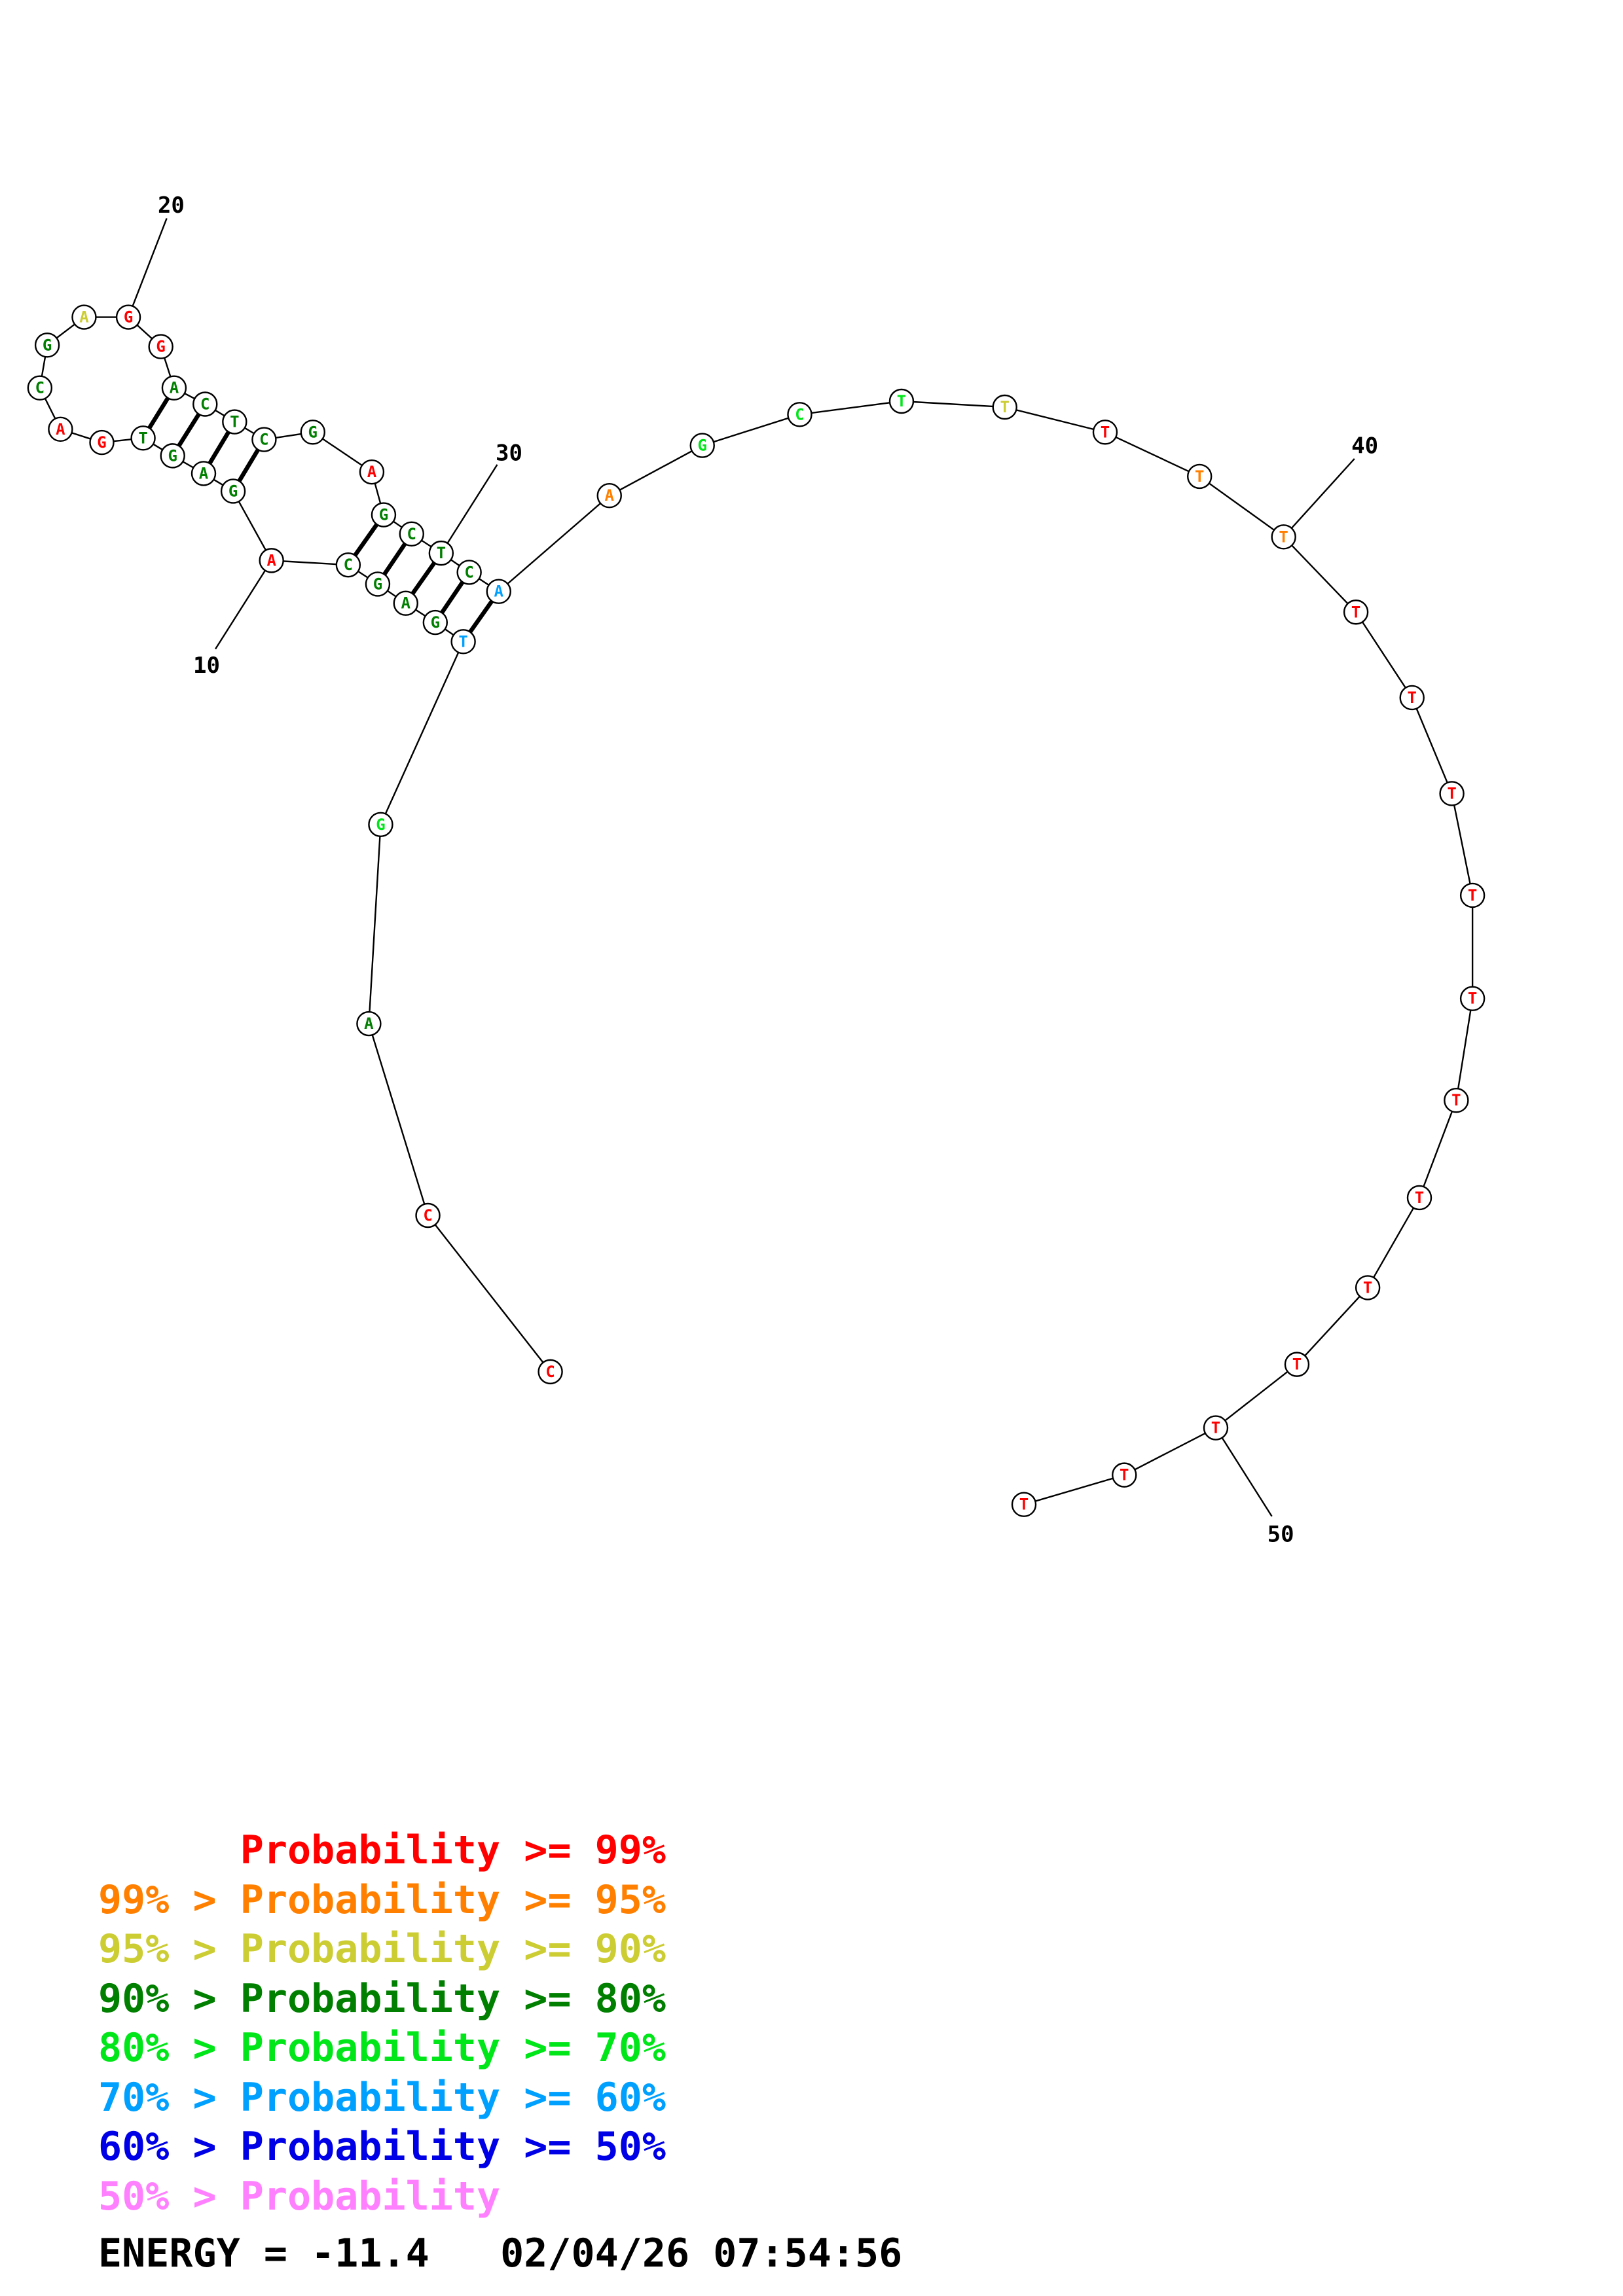  I want to click on nucleotide-31: C, so click(469, 572).